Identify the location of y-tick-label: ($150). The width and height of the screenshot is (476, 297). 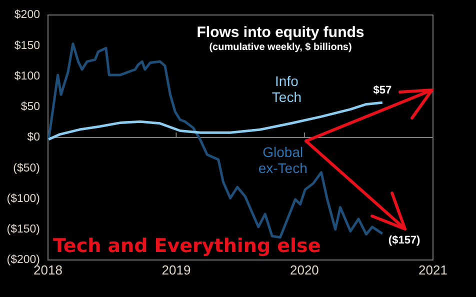
(23, 230).